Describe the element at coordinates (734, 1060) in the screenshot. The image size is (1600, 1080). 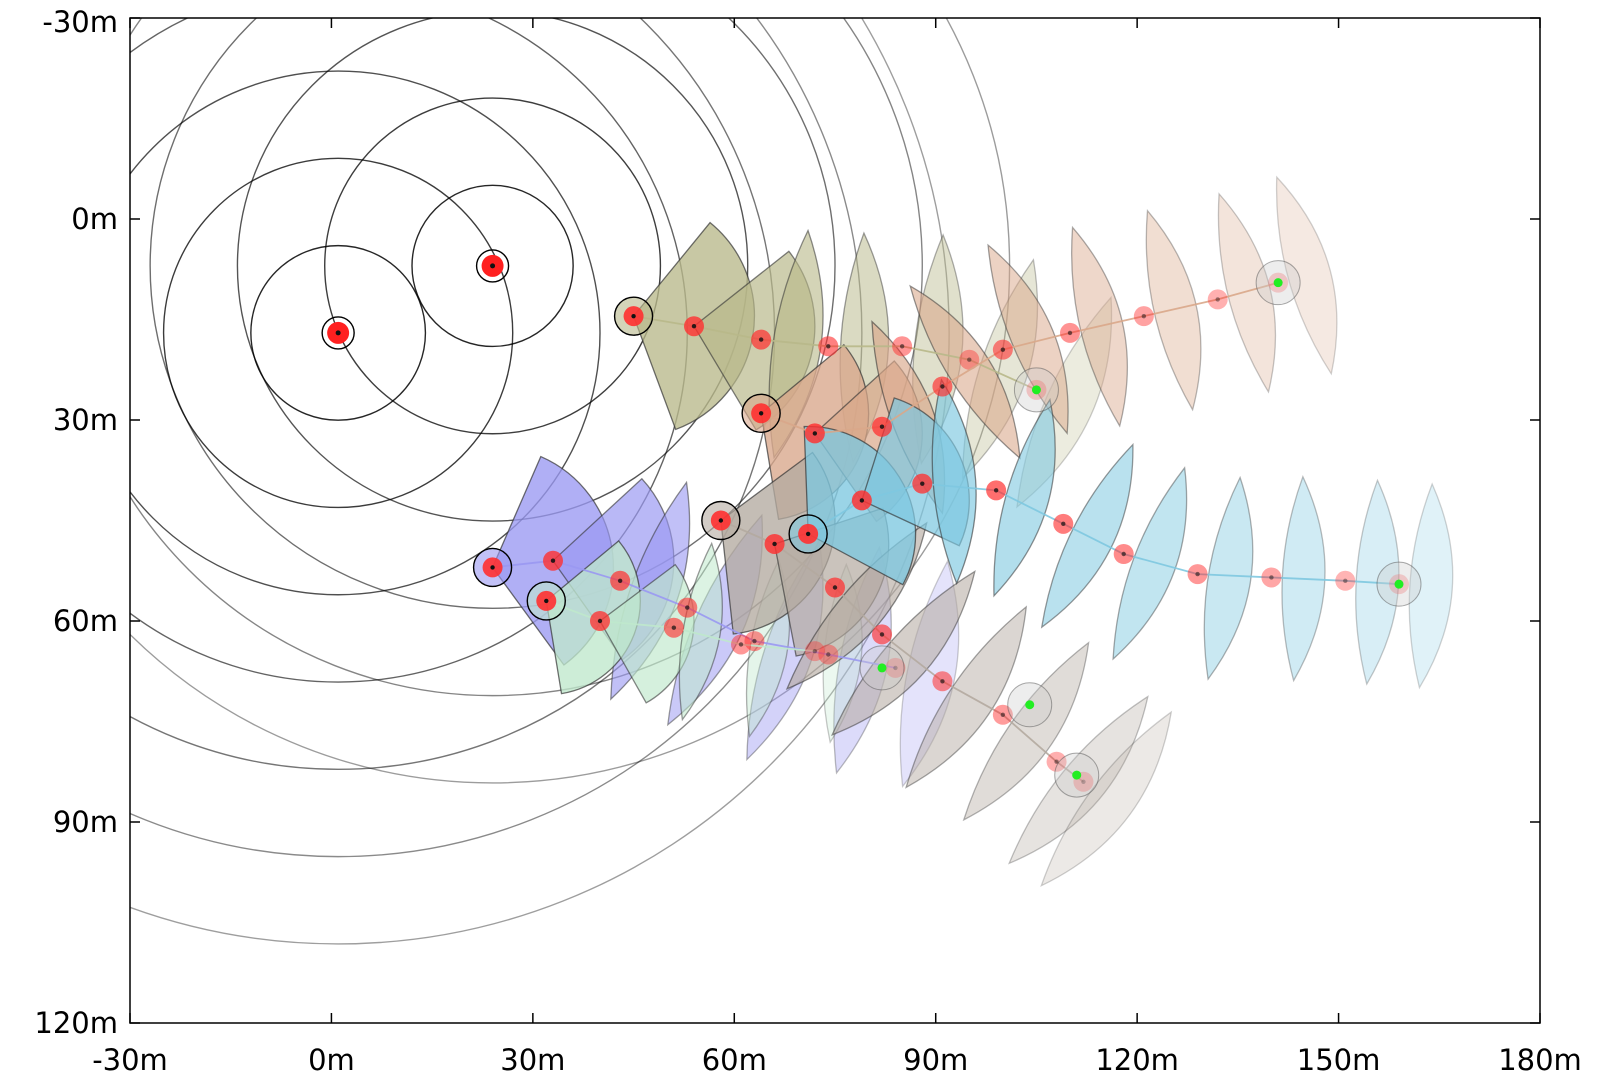
I see `x-tick-label: 60m` at that location.